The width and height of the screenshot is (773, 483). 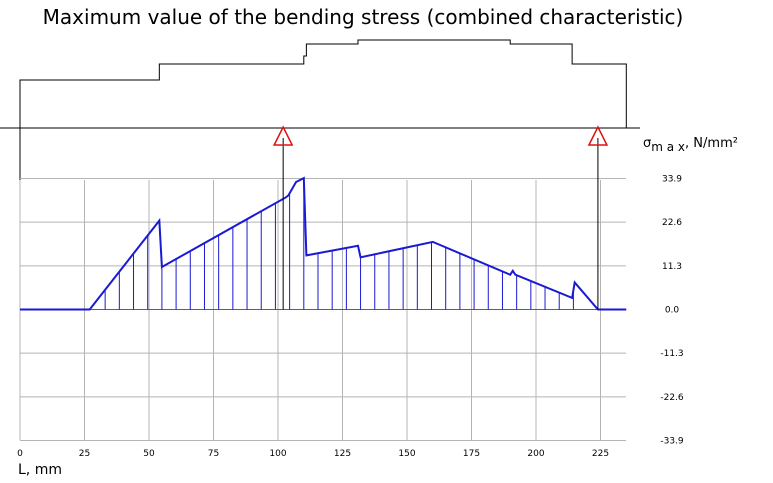 I want to click on x-tick-label: 200, so click(x=535, y=454).